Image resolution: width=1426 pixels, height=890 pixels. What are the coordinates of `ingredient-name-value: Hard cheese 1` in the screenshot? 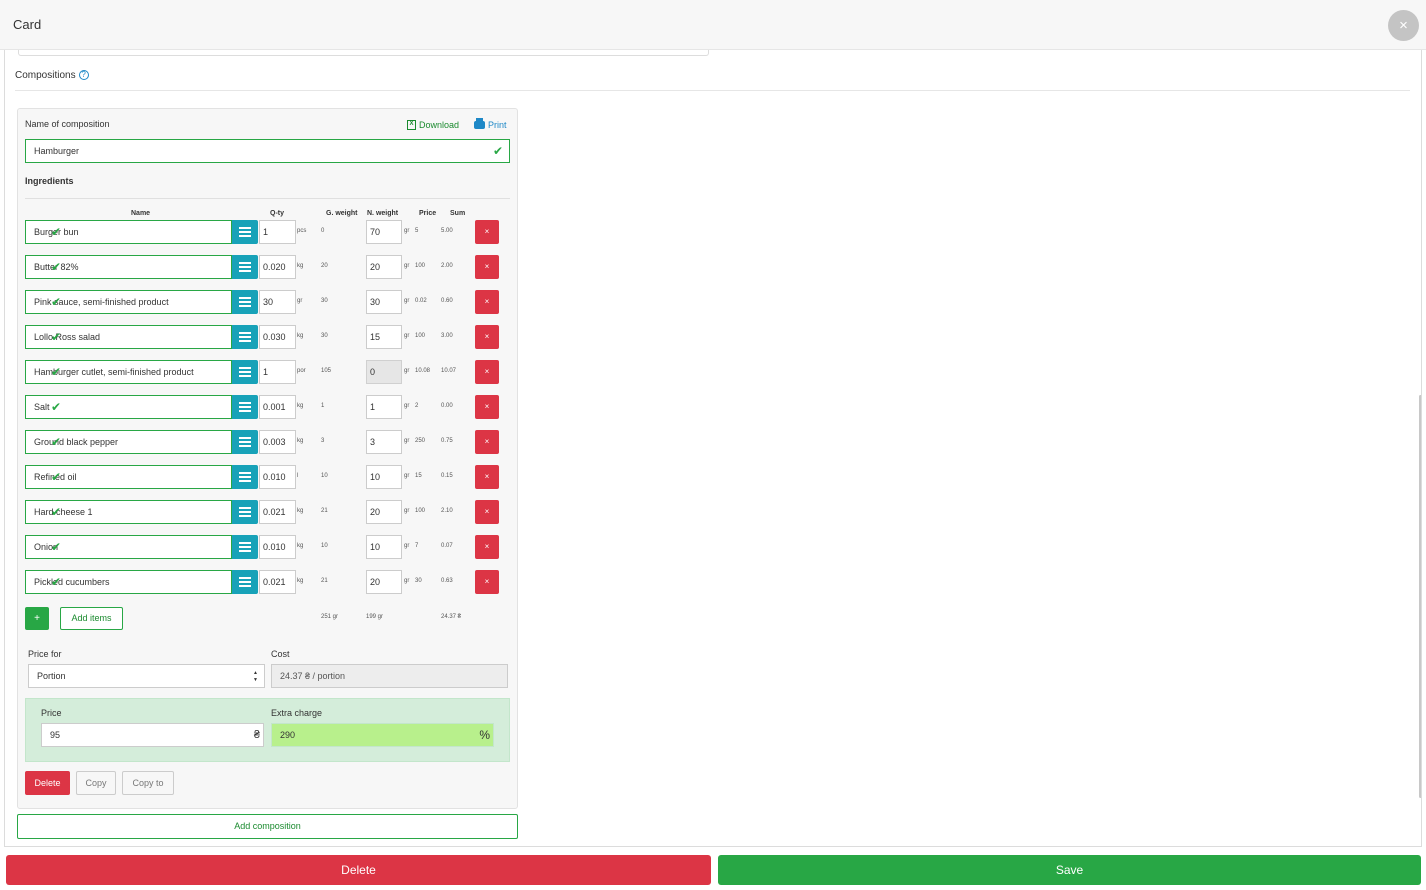 It's located at (63, 512).